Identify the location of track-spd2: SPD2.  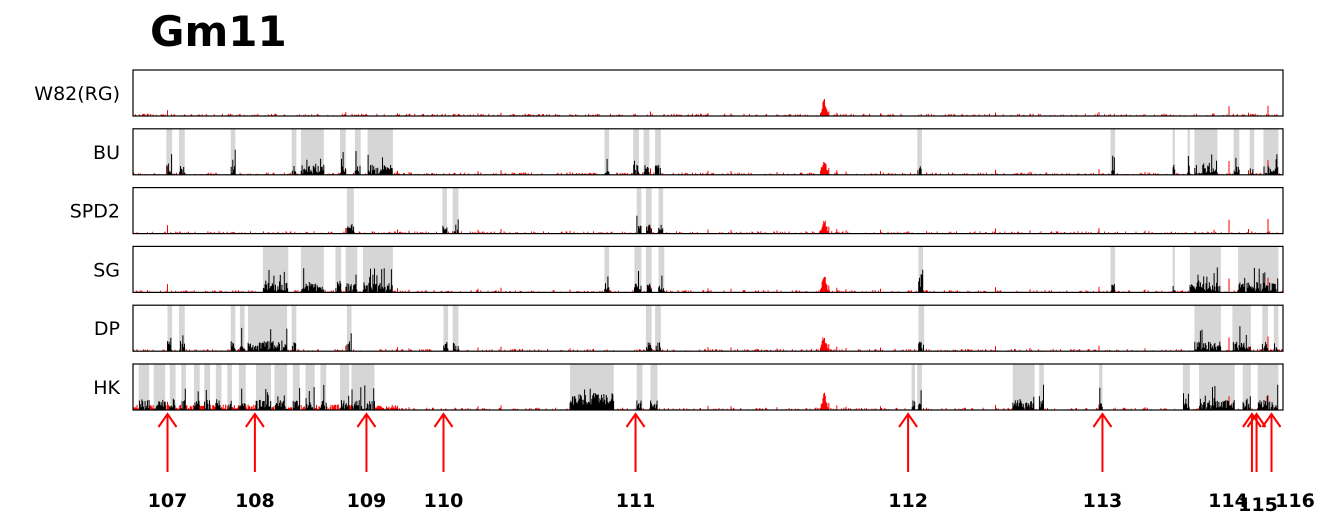
(677, 211).